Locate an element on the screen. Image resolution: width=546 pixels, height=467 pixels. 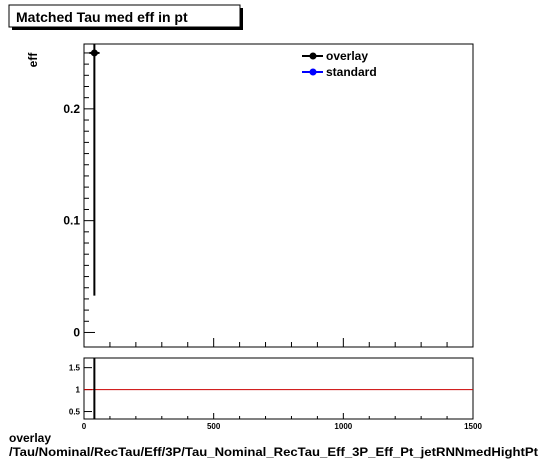
ratio-x-tick-label: 1500 is located at coordinates (473, 426).